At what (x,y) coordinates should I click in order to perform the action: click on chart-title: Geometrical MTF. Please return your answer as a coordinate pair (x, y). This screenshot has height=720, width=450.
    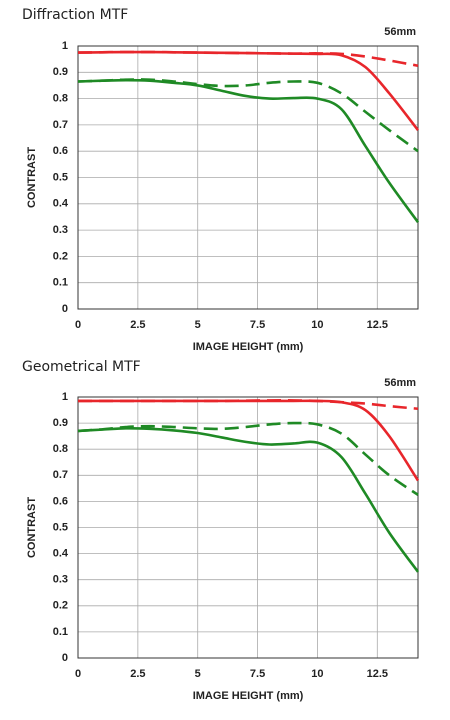
    Looking at the image, I should click on (81, 367).